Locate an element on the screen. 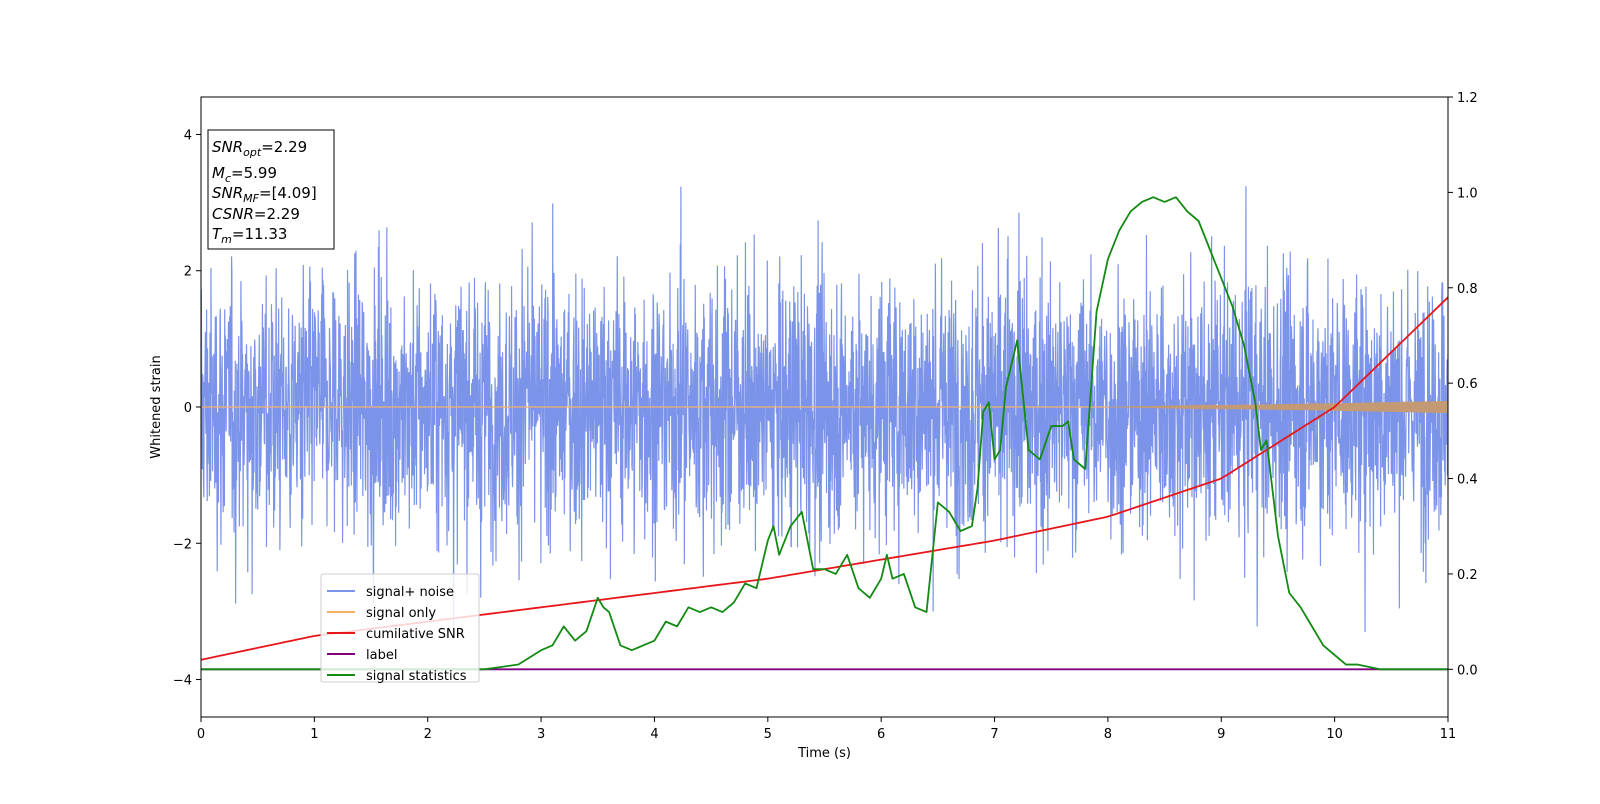 The height and width of the screenshot is (804, 1600). x-tick-label: 8 is located at coordinates (1108, 734).